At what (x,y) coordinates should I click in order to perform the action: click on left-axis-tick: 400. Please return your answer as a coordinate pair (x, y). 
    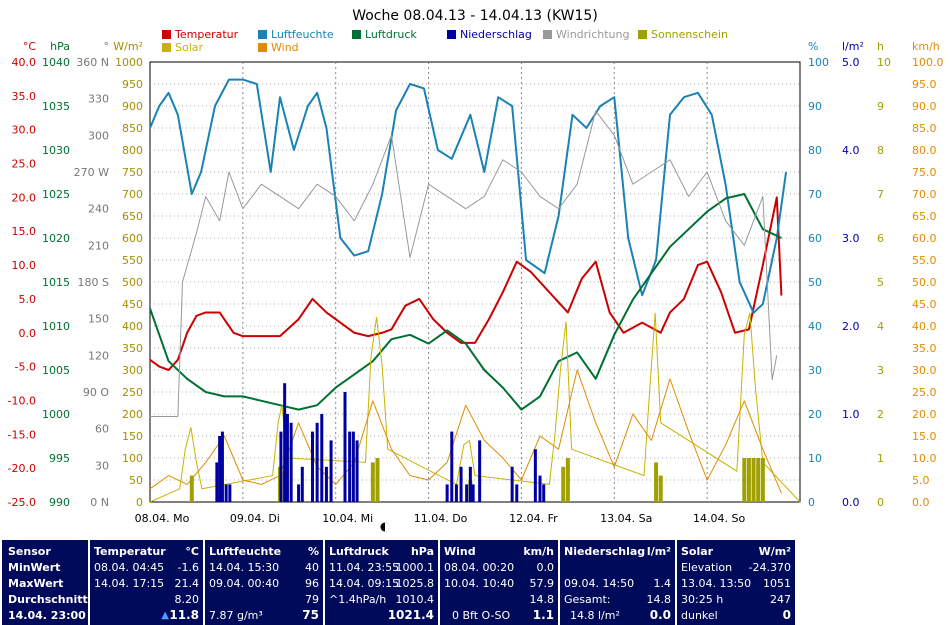
    Looking at the image, I should click on (132, 326).